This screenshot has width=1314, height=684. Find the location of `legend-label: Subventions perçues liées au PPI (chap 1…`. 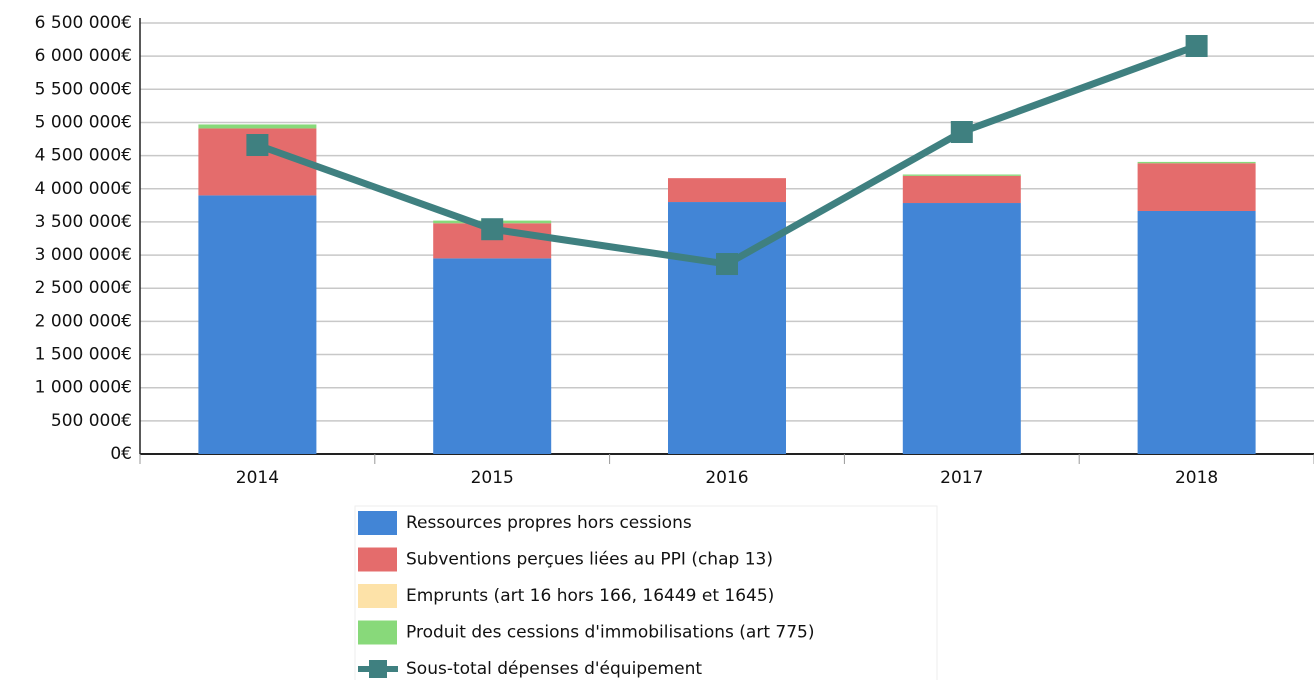

legend-label: Subventions perçues liées au PPI (chap 1… is located at coordinates (589, 560).